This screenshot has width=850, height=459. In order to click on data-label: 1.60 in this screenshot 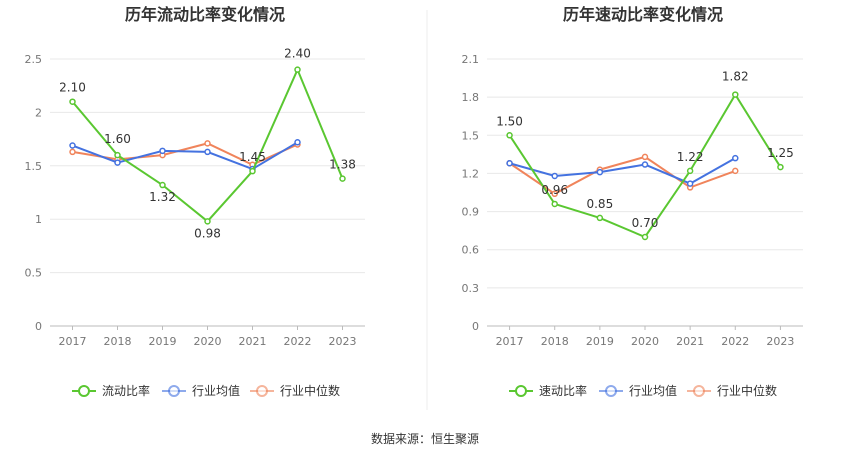, I will do `click(117, 139)`.